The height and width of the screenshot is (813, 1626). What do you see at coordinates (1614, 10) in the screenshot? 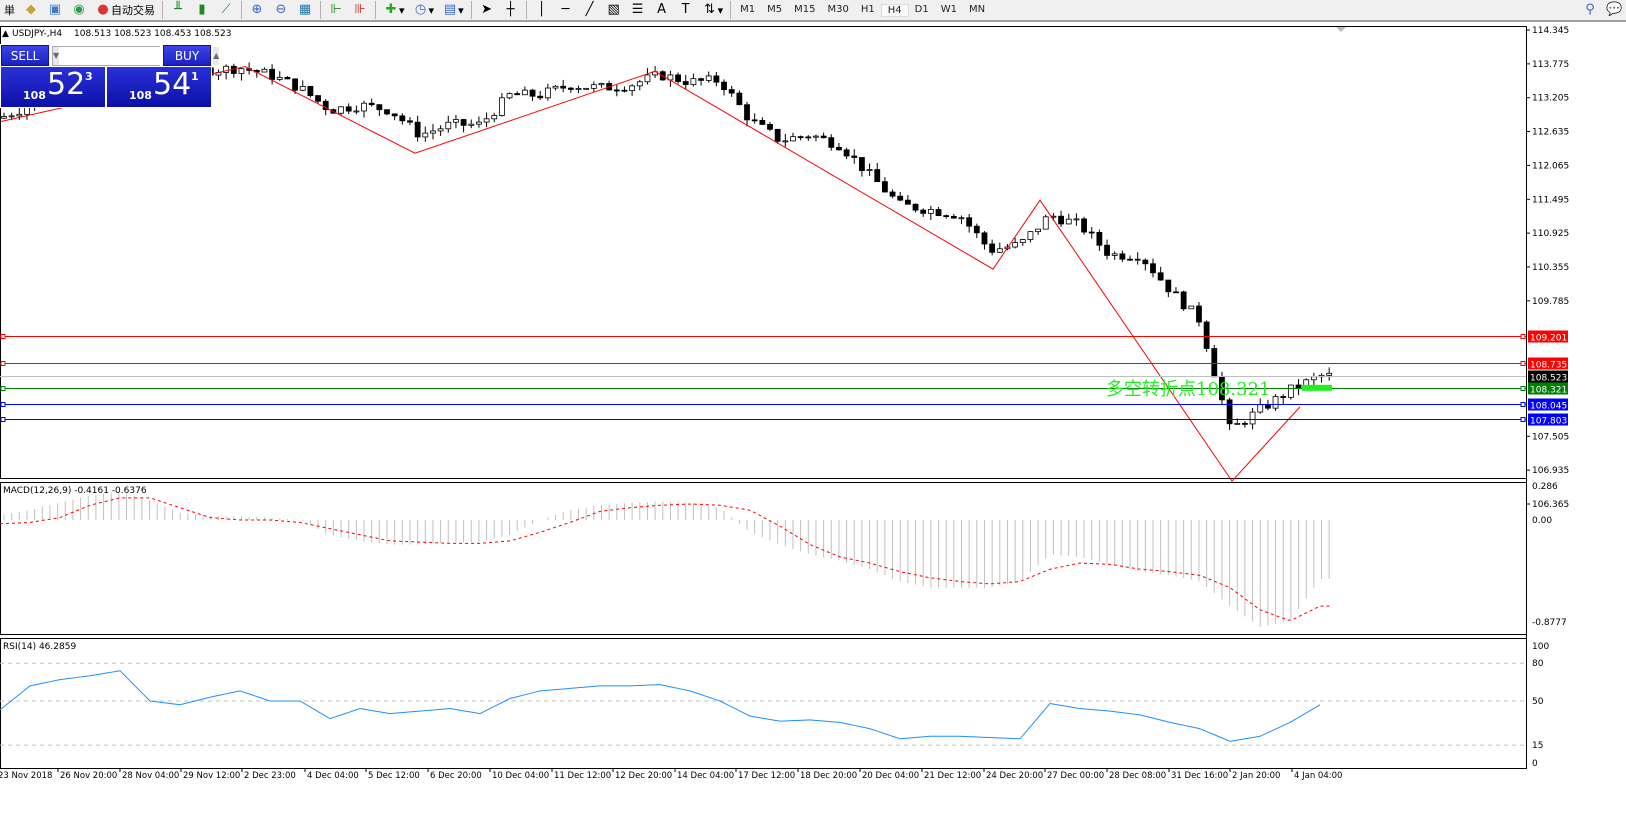
I see `chat-button: 💬` at bounding box center [1614, 10].